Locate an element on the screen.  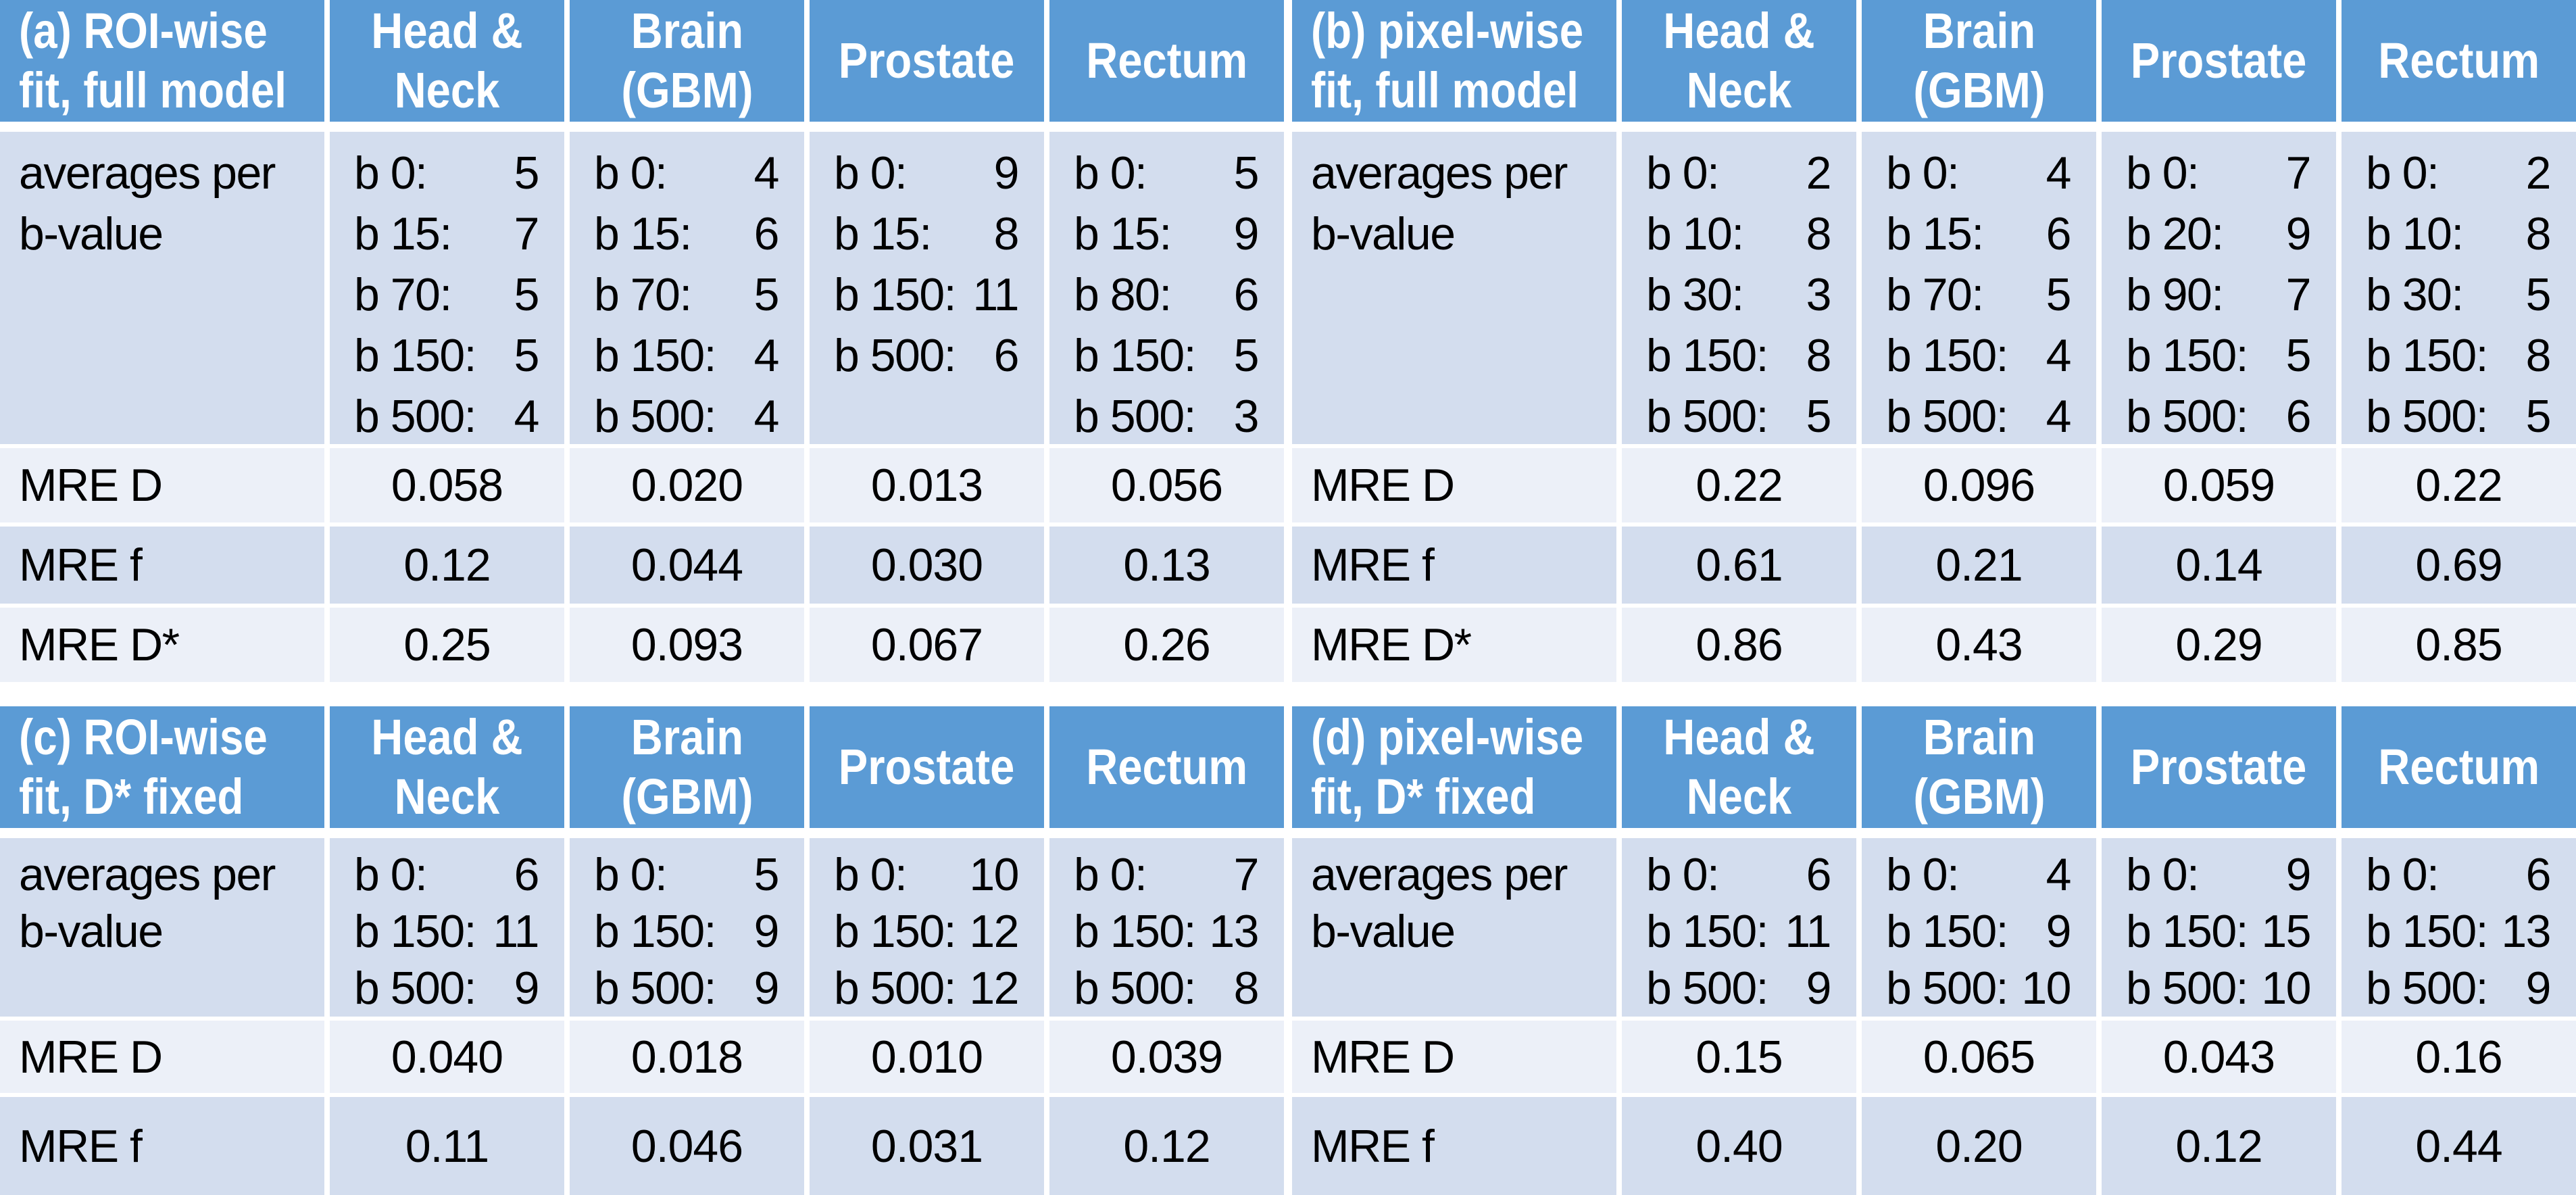
b-label: b 80: is located at coordinates (1123, 294).